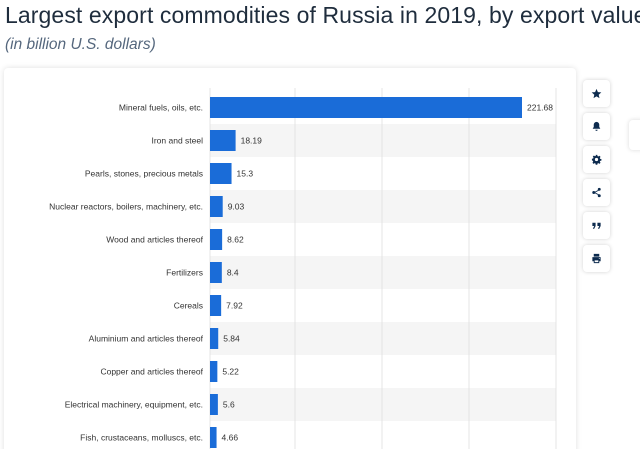  What do you see at coordinates (177, 141) in the screenshot?
I see `category-label: Iron and steel` at bounding box center [177, 141].